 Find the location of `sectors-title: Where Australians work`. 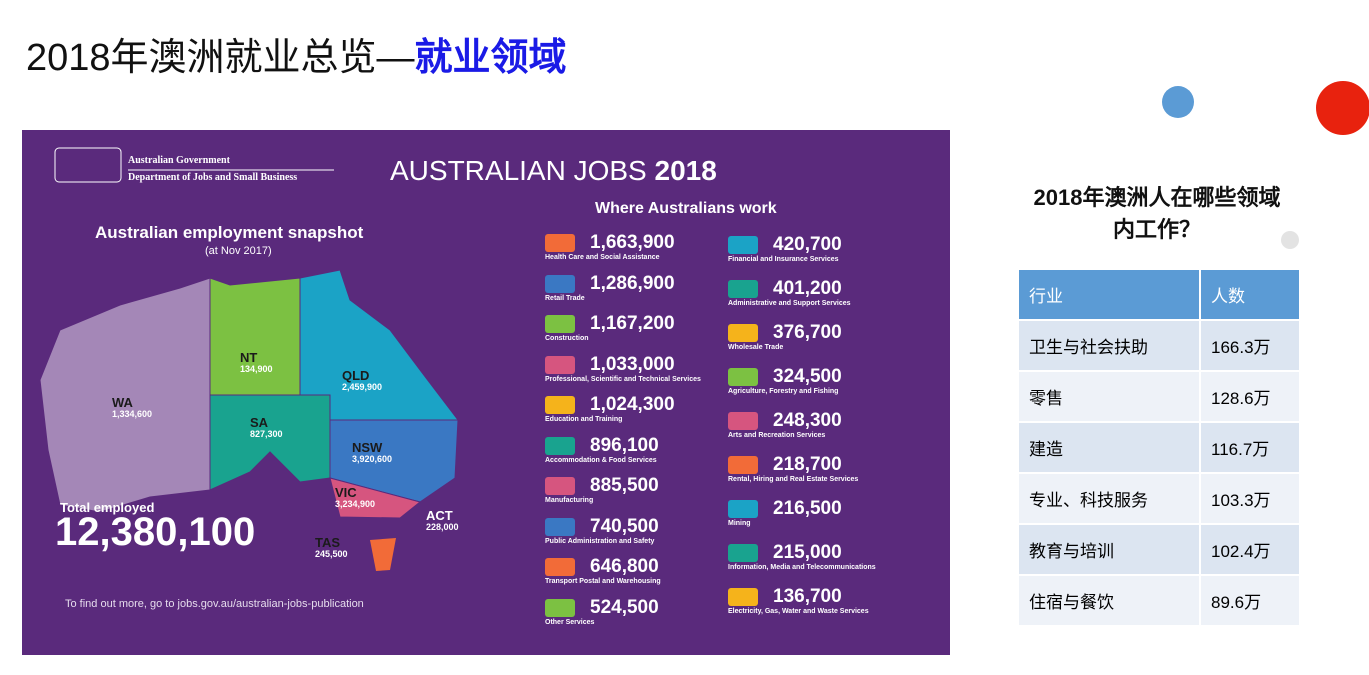

sectors-title: Where Australians work is located at coordinates (686, 208).